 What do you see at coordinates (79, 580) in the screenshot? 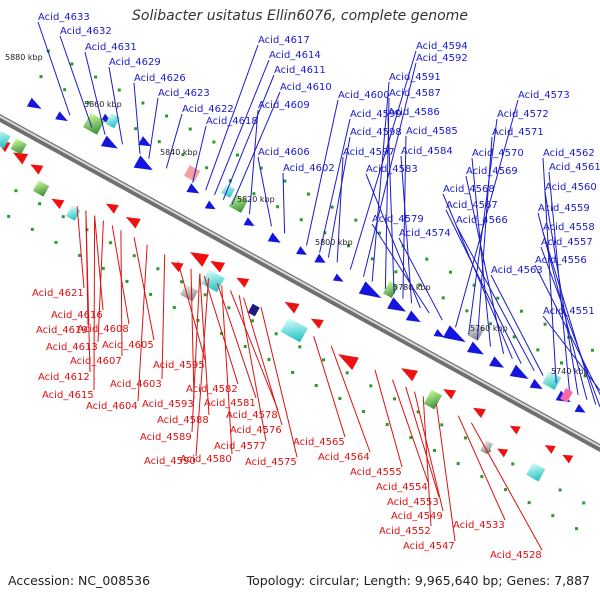
I see `accession-label: Accession: NC_008536` at bounding box center [79, 580].